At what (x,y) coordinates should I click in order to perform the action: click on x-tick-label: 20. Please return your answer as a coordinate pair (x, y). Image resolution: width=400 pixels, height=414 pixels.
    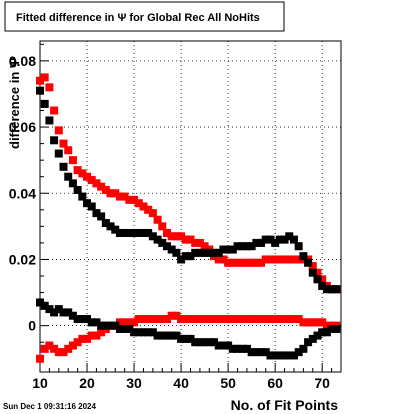
    Looking at the image, I should click on (87, 383).